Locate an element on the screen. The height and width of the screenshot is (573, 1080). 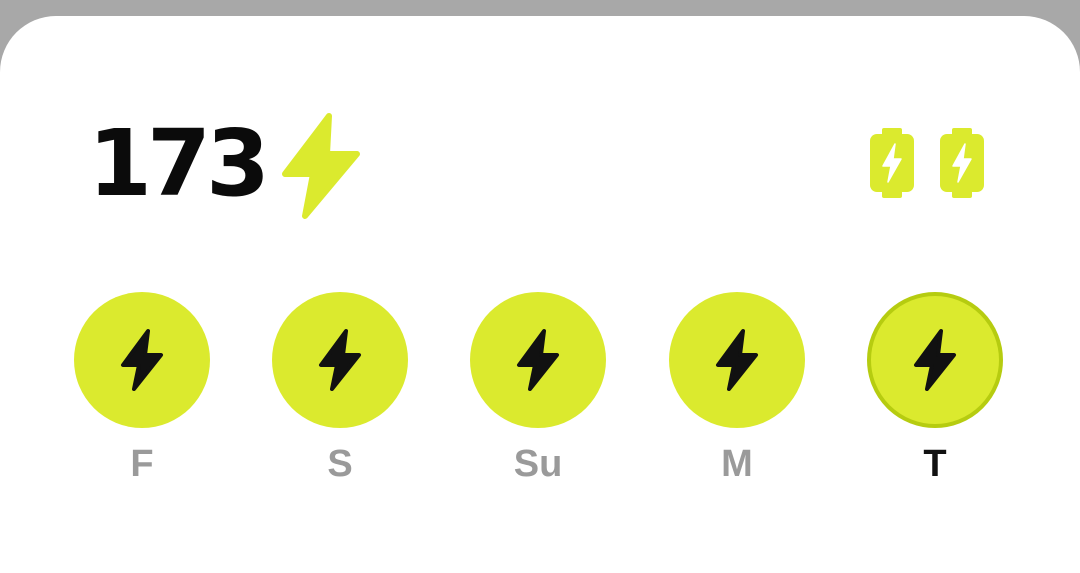
day-saturday: S is located at coordinates (340, 392).